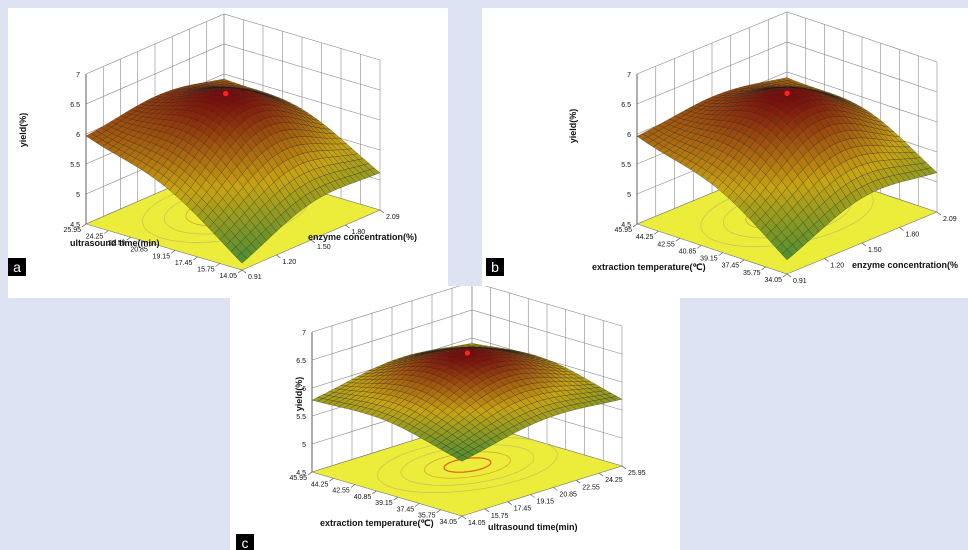 The width and height of the screenshot is (968, 550). What do you see at coordinates (255, 277) in the screenshot?
I see `x-tick-label: 0.91` at bounding box center [255, 277].